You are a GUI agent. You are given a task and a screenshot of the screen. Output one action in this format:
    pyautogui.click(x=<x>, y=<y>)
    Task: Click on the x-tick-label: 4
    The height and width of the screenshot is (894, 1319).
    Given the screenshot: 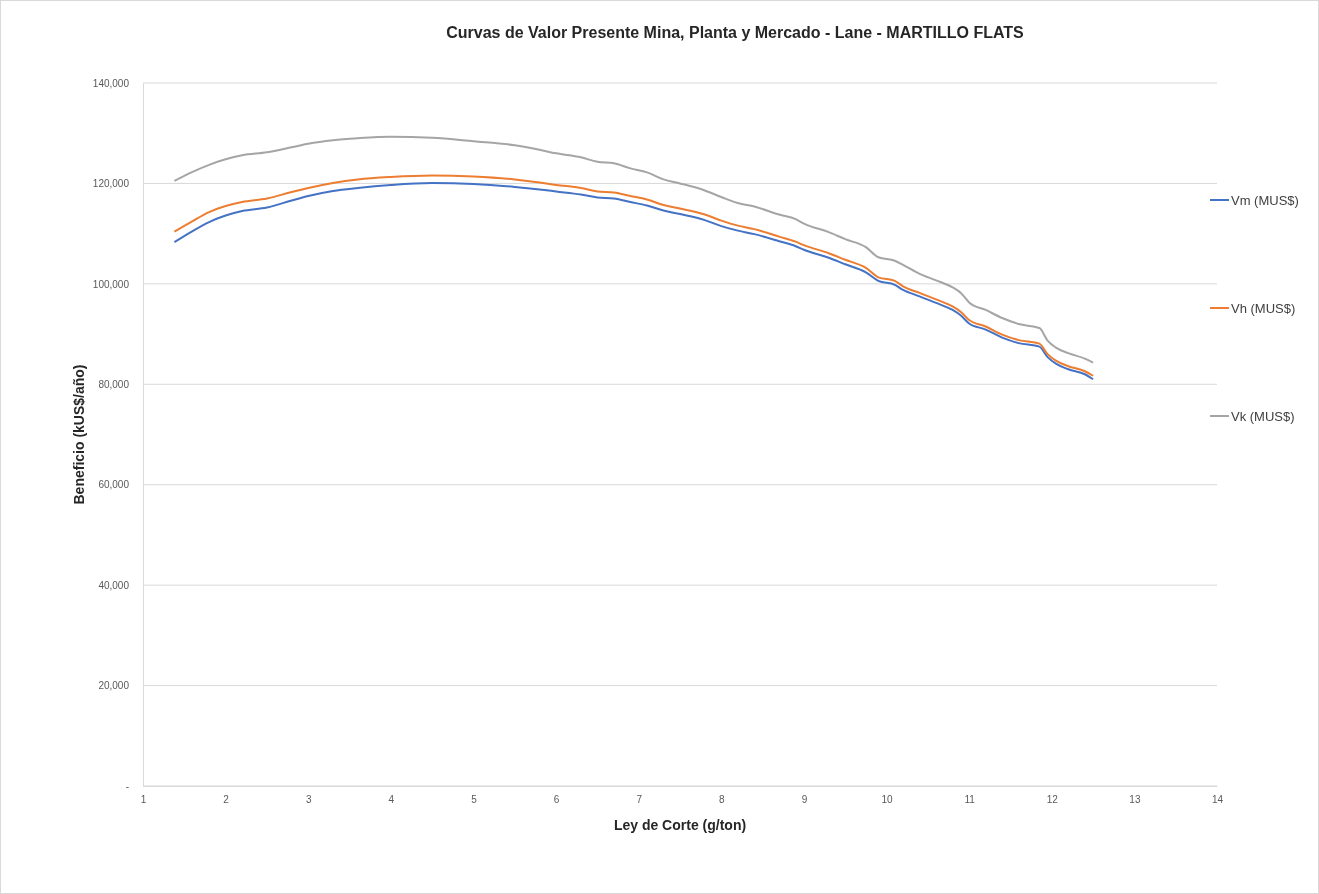 What is the action you would take?
    pyautogui.click(x=391, y=800)
    